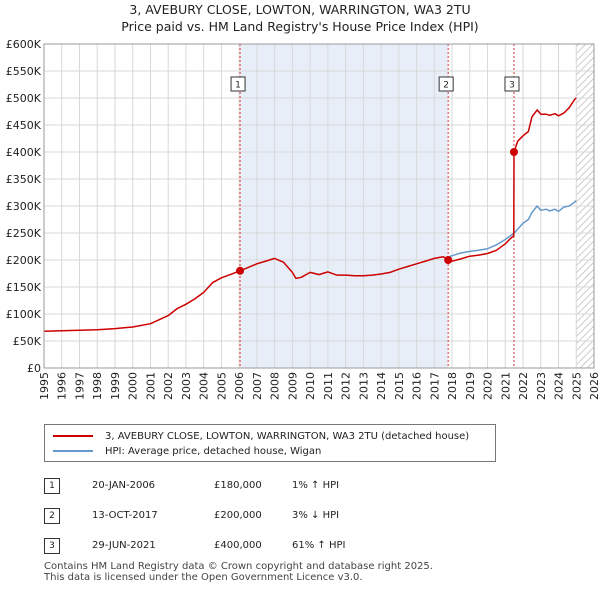 The image size is (600, 590). Describe the element at coordinates (52, 516) in the screenshot. I see `sale-number-badge: 2` at that location.